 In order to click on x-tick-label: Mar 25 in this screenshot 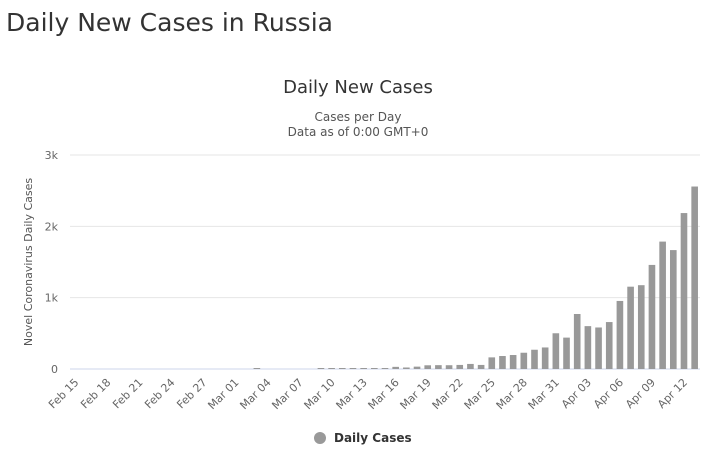, I will do `click(480, 394)`.